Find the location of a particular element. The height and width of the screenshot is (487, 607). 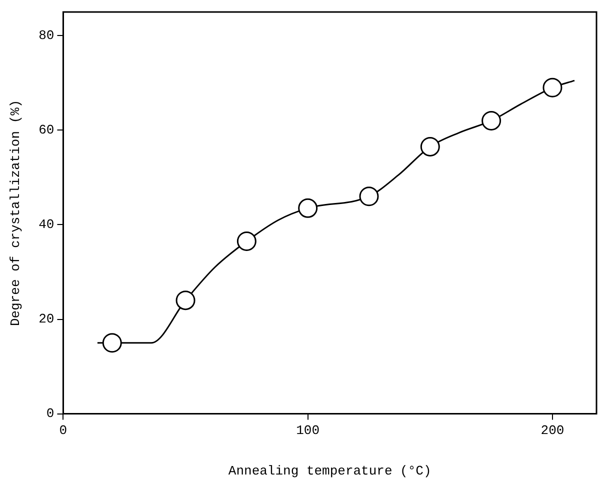

y-axis-title: Degree of crystallization (%) is located at coordinates (16, 213).